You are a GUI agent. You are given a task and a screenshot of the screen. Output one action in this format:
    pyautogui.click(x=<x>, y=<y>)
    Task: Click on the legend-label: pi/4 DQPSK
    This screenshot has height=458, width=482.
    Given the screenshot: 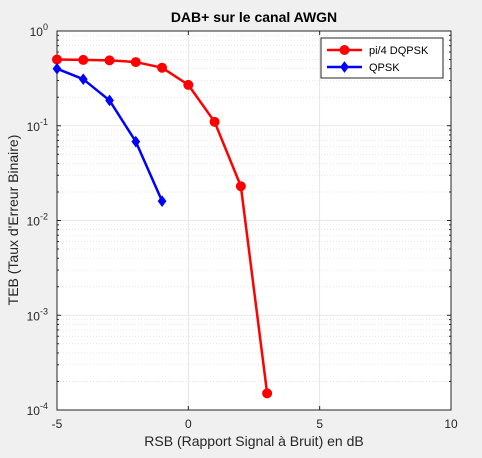 What is the action you would take?
    pyautogui.click(x=399, y=51)
    